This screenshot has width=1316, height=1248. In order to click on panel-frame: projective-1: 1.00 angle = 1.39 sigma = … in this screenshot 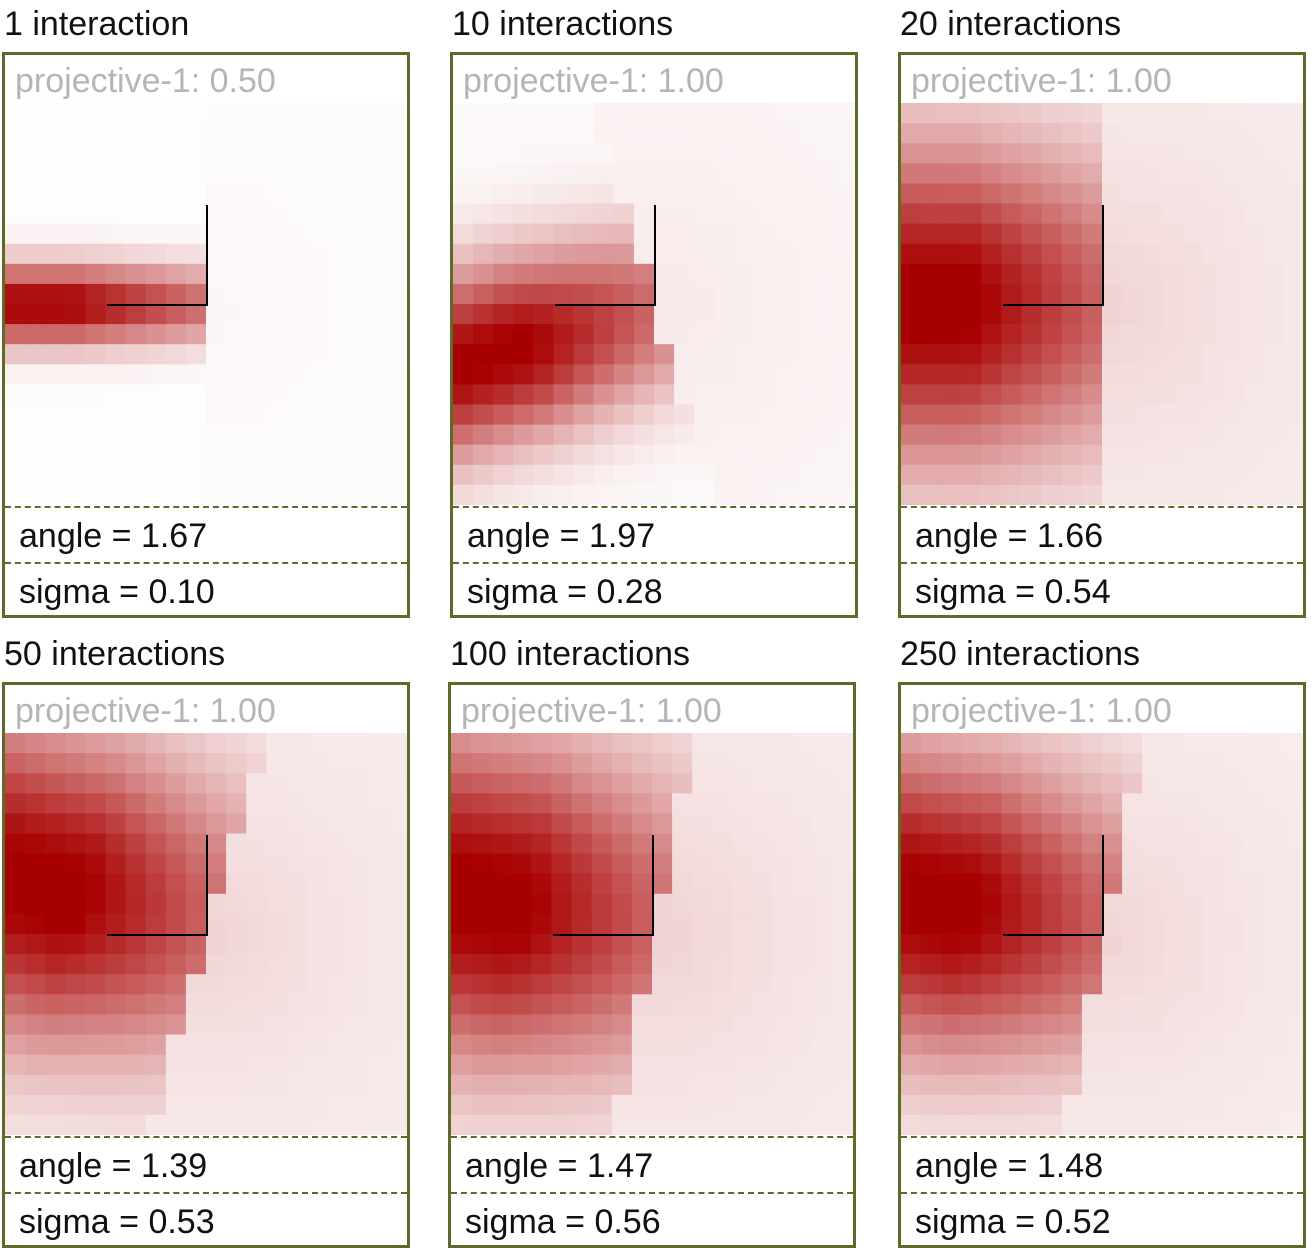, I will do `click(206, 965)`.